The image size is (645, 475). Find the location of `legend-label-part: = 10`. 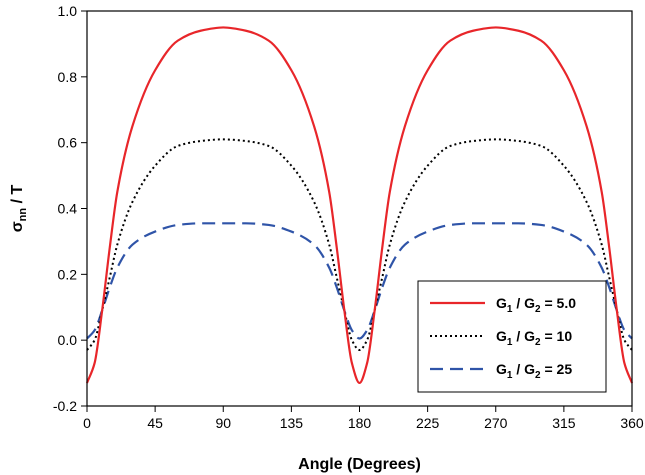

legend-label-part: = 10 is located at coordinates (557, 336).